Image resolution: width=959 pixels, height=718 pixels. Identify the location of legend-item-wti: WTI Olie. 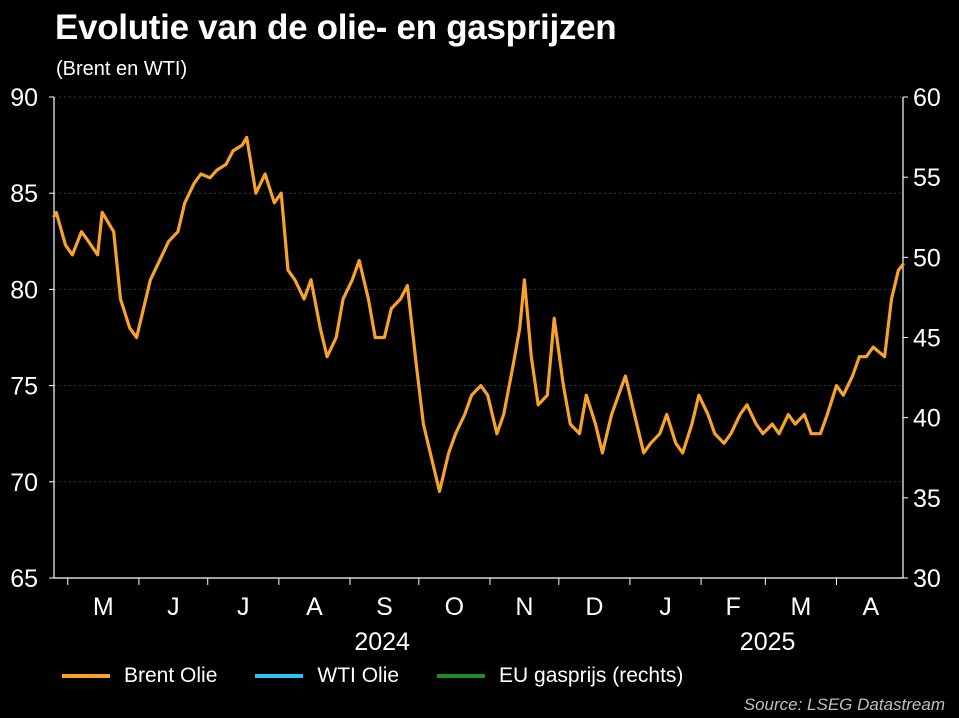
(327, 676).